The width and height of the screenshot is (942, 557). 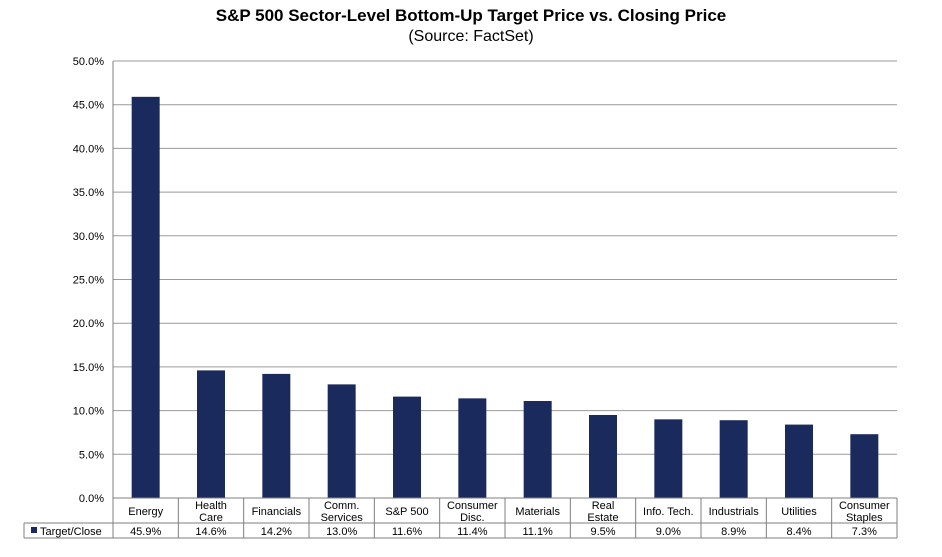 I want to click on x-category-label: Materials, so click(x=537, y=512).